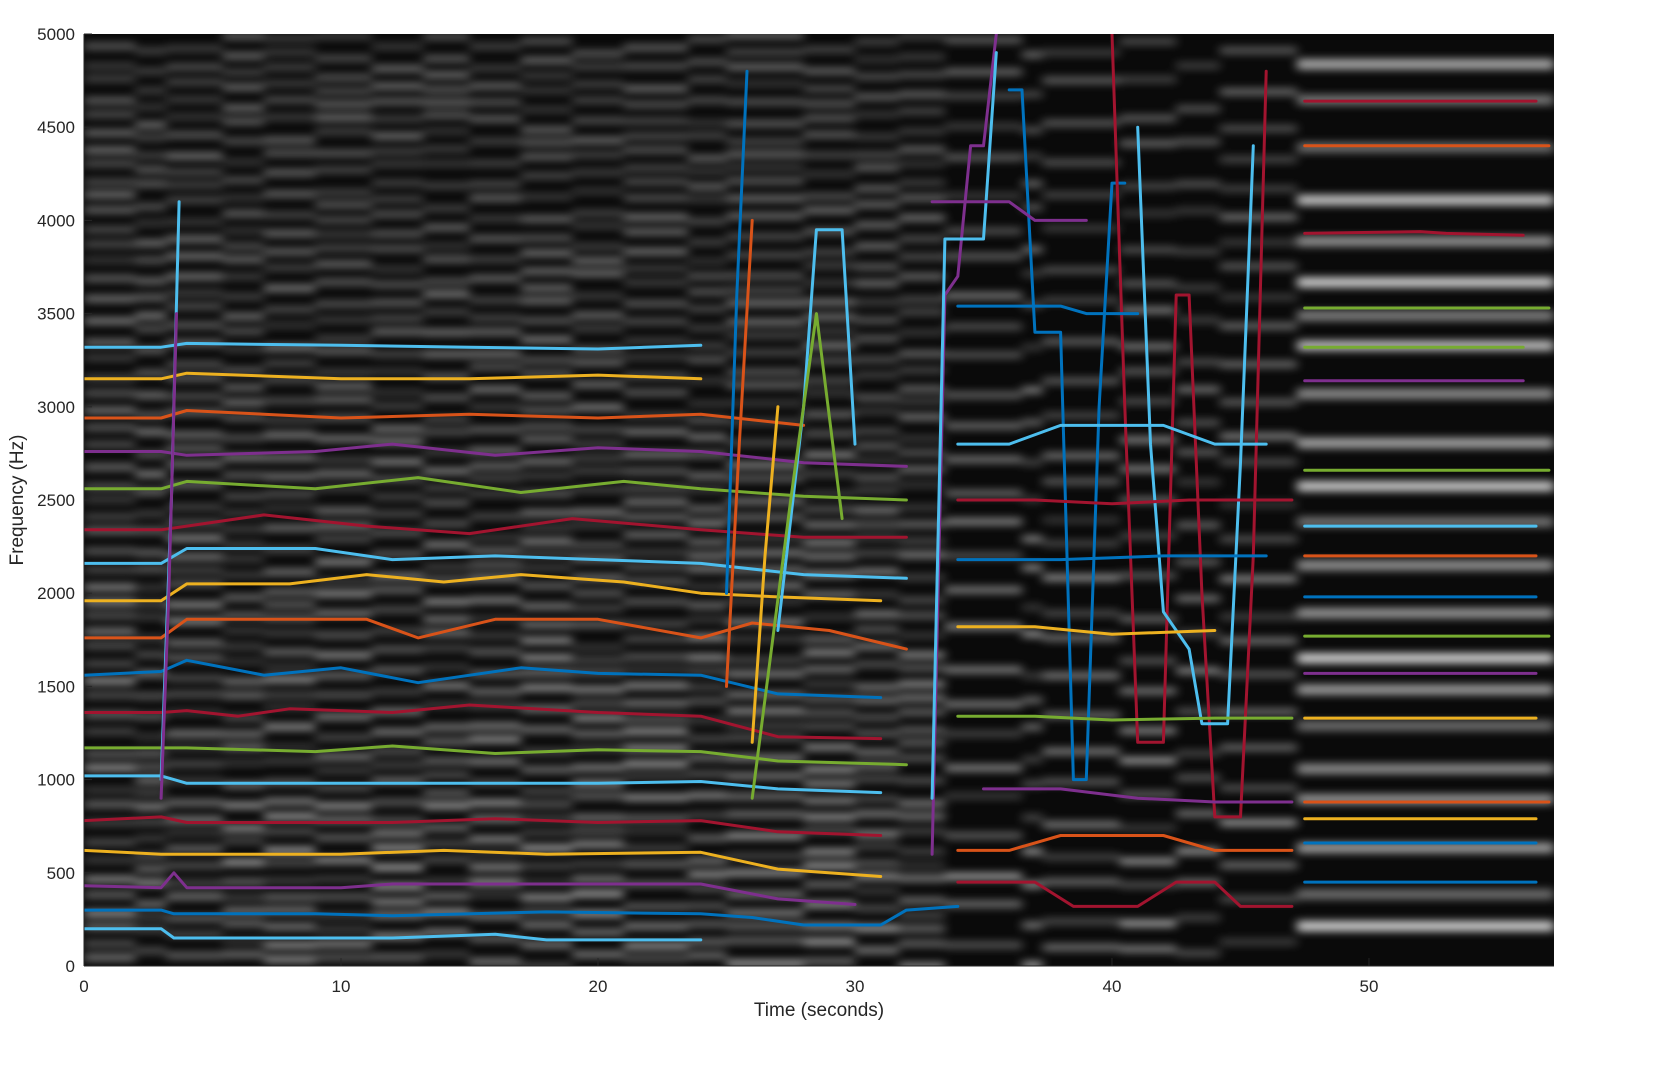  I want to click on x-axis-label: Time (seconds), so click(819, 1010).